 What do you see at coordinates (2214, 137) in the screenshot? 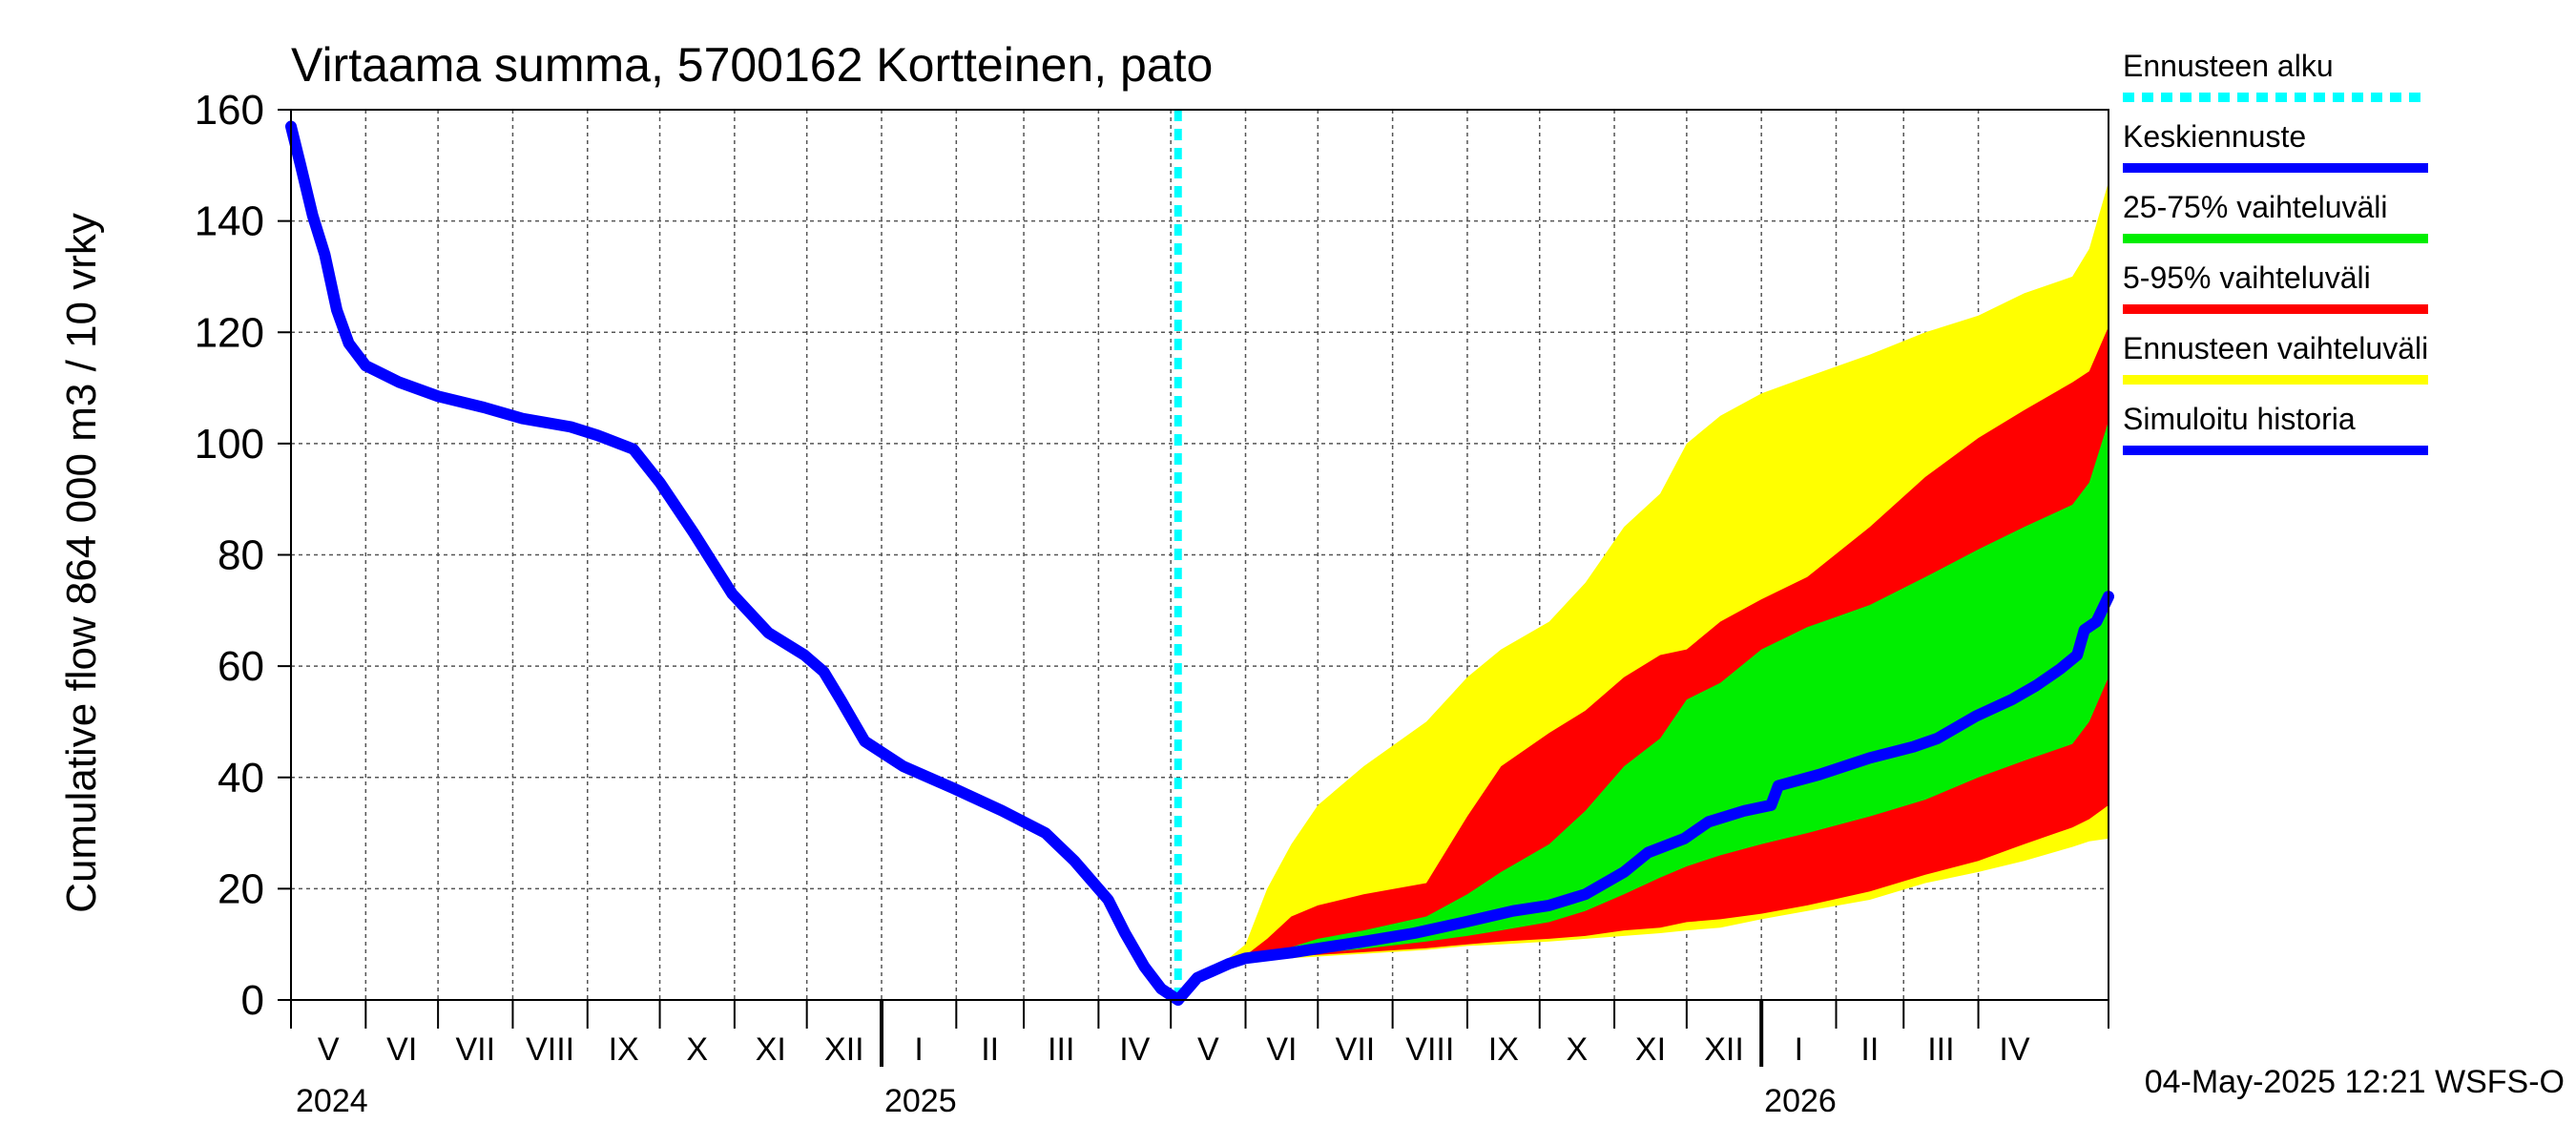
I see `legend-label: Keskiennuste` at bounding box center [2214, 137].